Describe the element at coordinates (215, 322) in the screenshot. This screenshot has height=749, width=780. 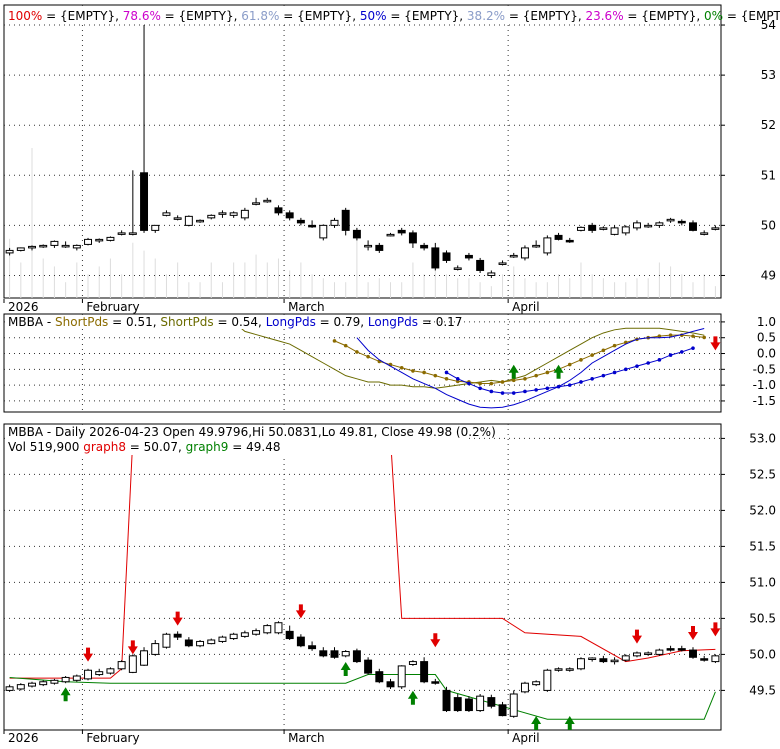
I see `title-background` at that location.